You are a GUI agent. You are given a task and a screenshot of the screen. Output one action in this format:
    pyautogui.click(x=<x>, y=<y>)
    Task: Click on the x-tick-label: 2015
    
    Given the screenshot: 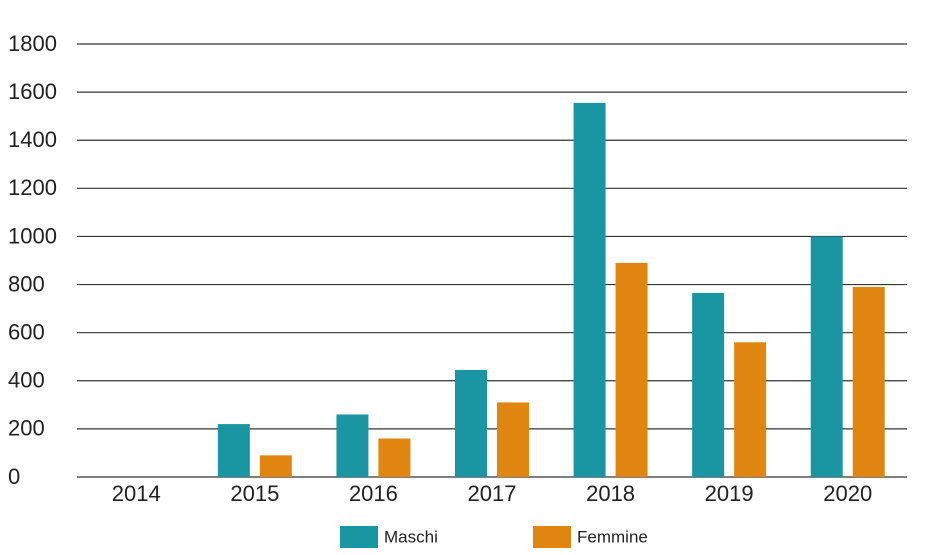 What is the action you would take?
    pyautogui.click(x=254, y=493)
    